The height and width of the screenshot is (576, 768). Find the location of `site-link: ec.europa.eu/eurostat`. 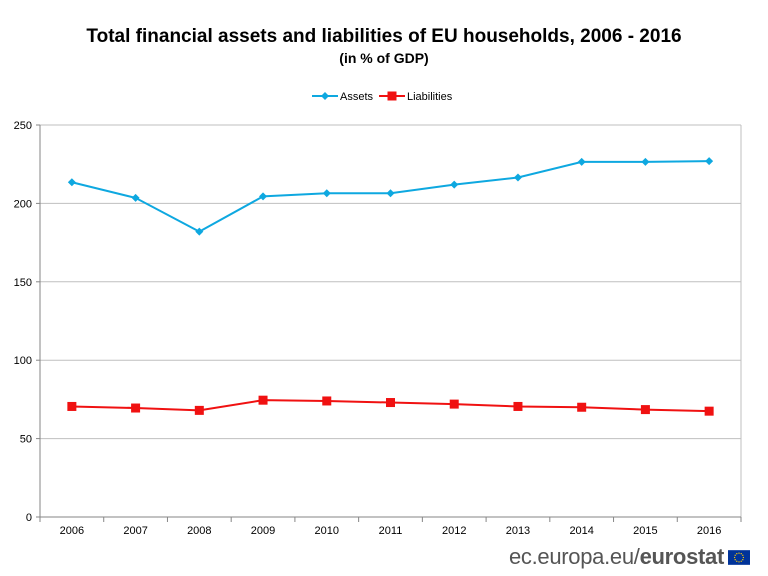

site-link: ec.europa.eu/eurostat is located at coordinates (616, 557).